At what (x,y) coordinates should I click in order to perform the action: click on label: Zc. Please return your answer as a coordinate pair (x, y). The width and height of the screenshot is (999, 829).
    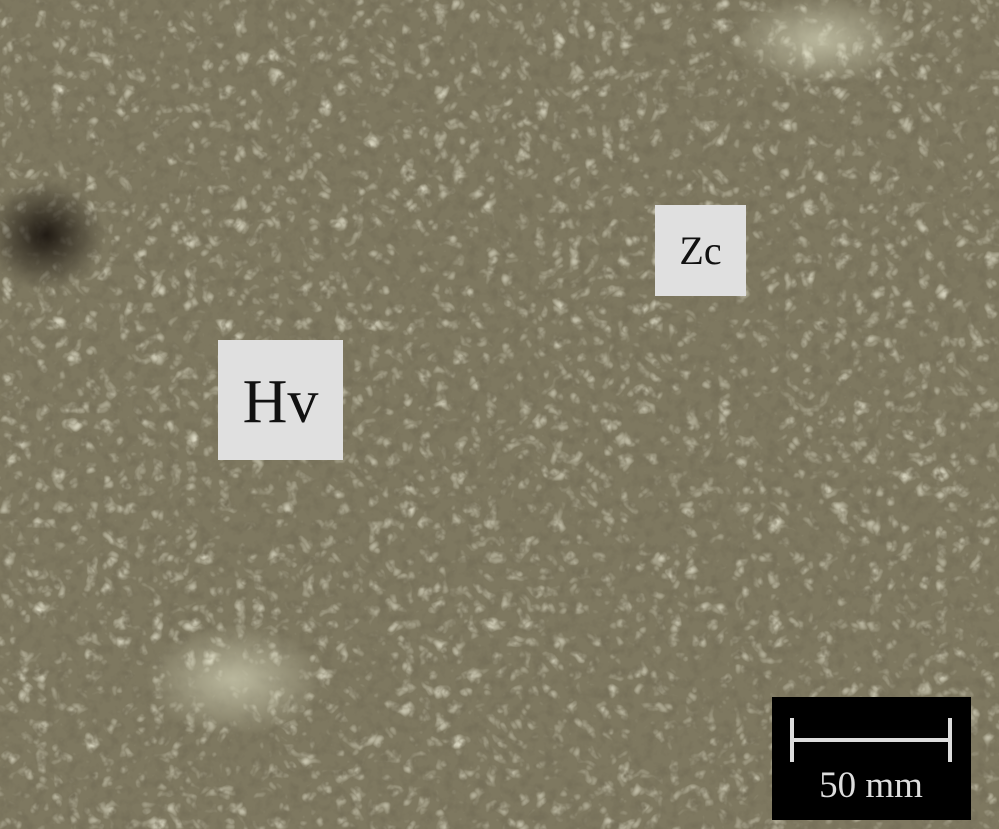
    Looking at the image, I should click on (700, 250).